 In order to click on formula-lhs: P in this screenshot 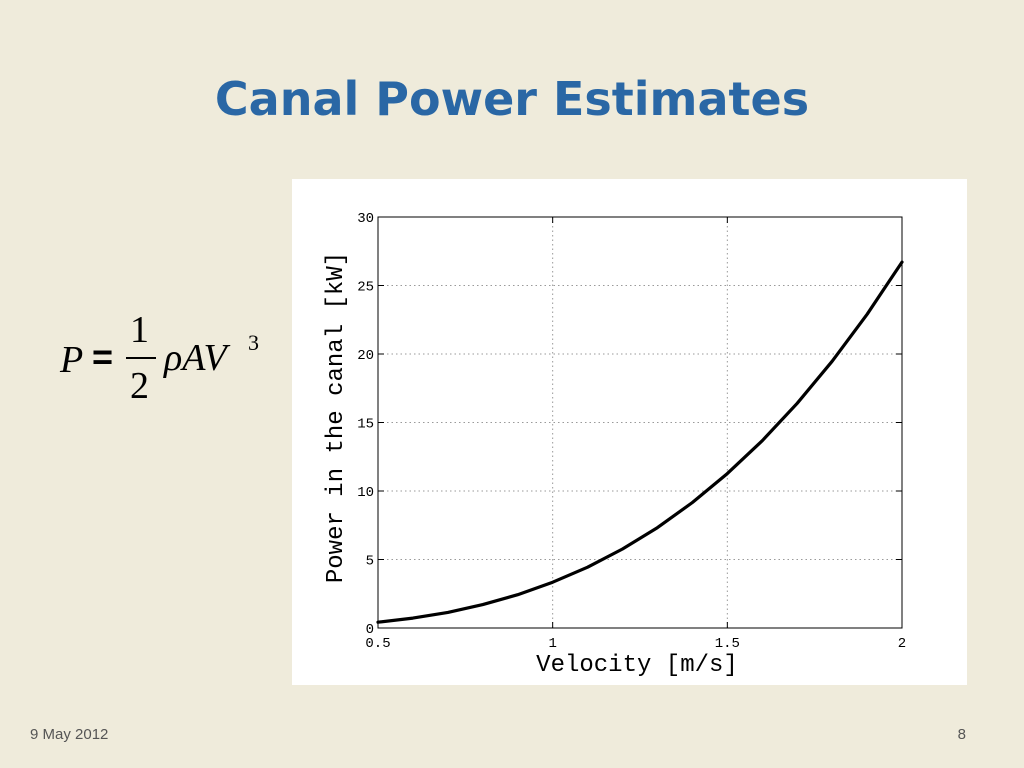, I will do `click(72, 360)`.